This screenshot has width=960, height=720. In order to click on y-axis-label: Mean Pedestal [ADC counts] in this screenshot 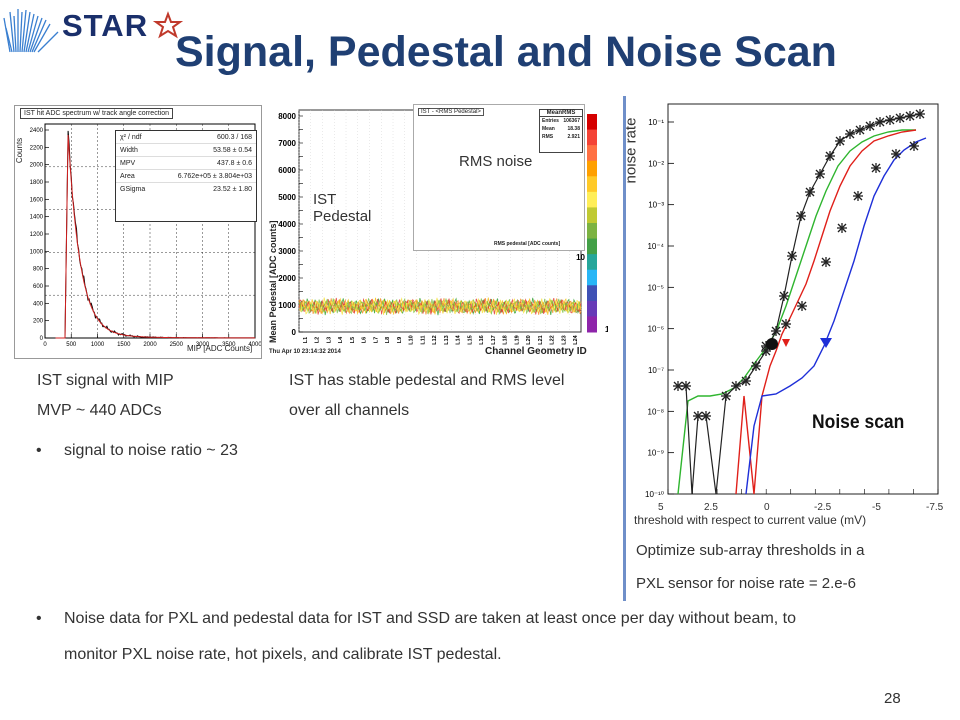, I will do `click(273, 281)`.